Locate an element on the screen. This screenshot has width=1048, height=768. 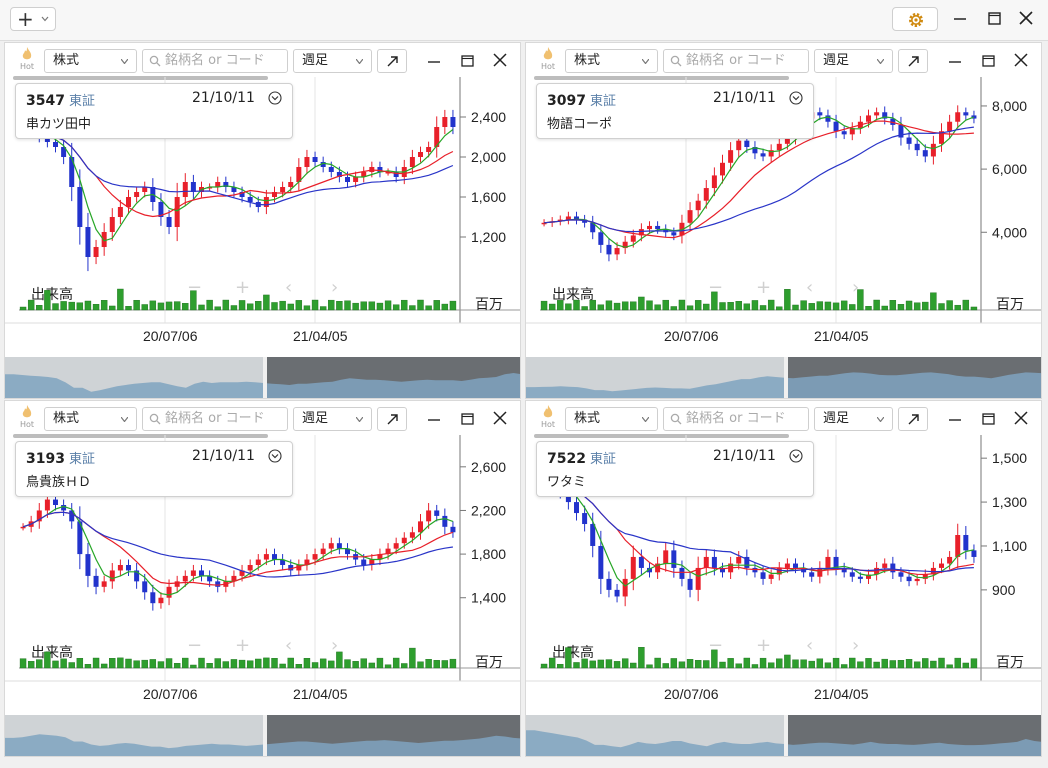
quote-date: 21/10/11 is located at coordinates (744, 456).